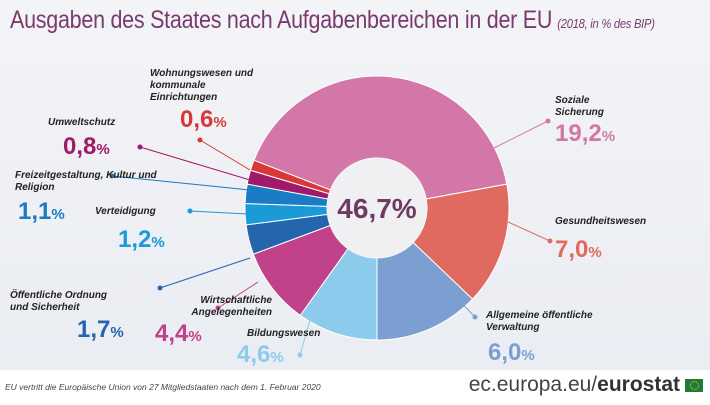 Image resolution: width=710 pixels, height=405 pixels. Describe the element at coordinates (601, 221) in the screenshot. I see `slice-label-8: Gesundheitswesen` at that location.